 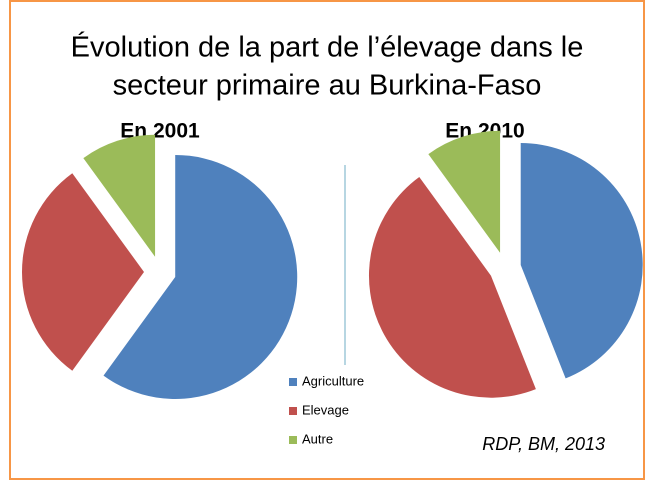 What do you see at coordinates (317, 438) in the screenshot?
I see `legend-label: Autre` at bounding box center [317, 438].